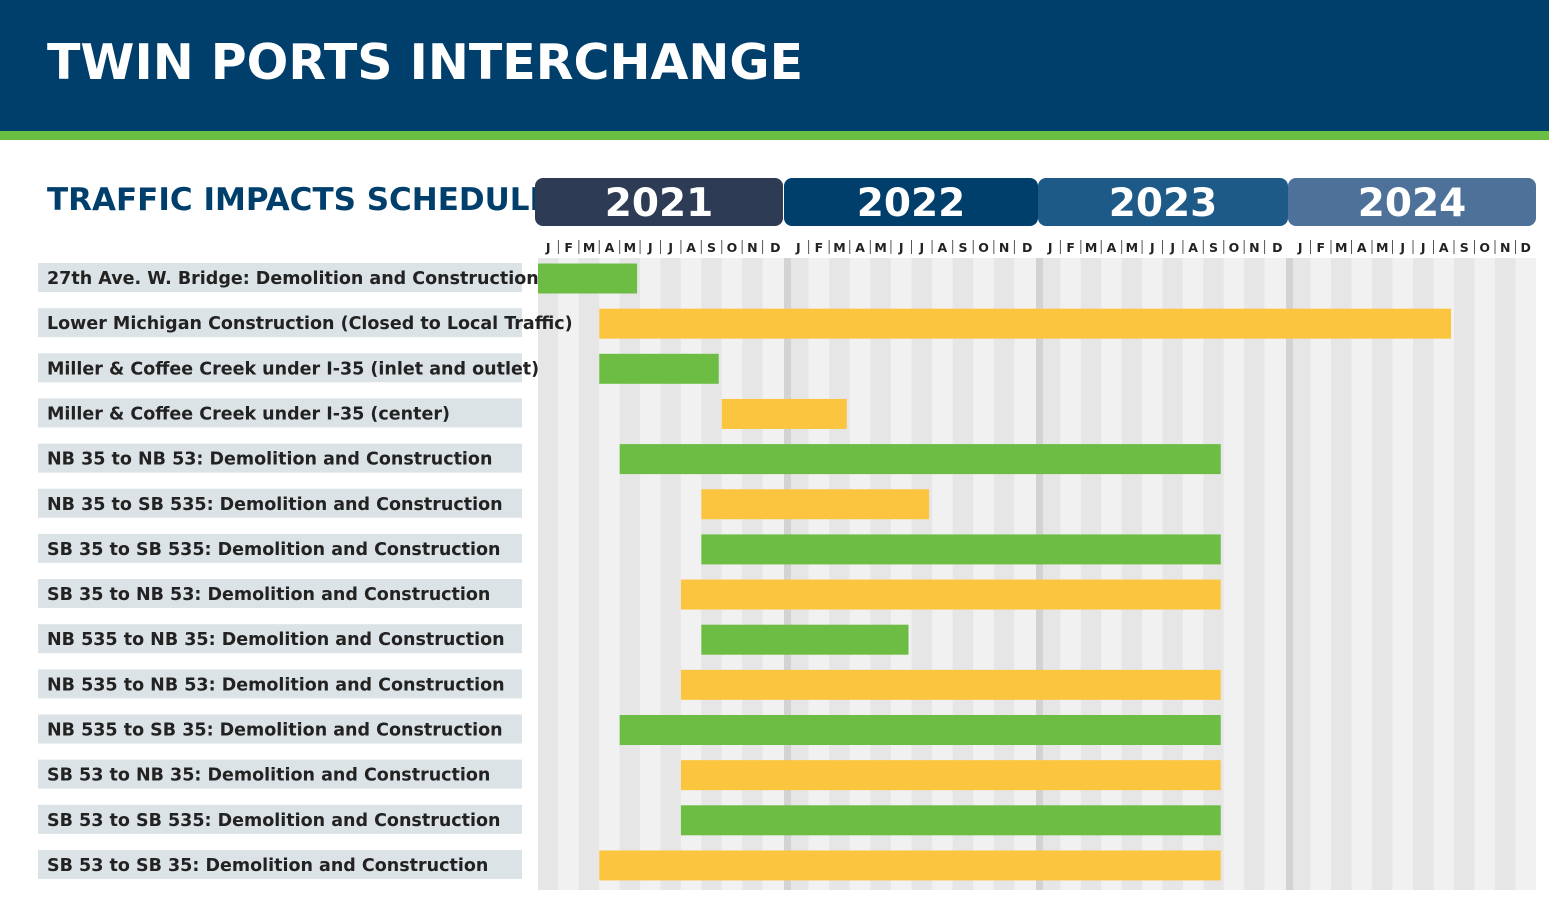  Describe the element at coordinates (1412, 202) in the screenshot. I see `year-header-2024` at that location.